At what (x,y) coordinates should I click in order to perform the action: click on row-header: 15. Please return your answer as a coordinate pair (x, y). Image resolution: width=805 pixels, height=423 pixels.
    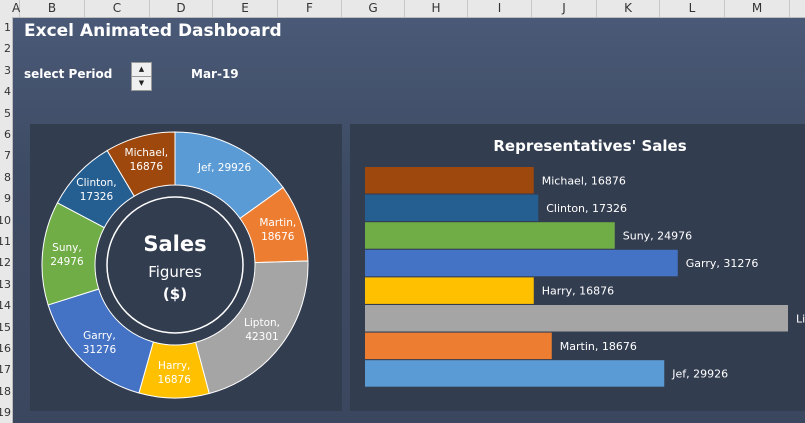
    Looking at the image, I should click on (5, 327).